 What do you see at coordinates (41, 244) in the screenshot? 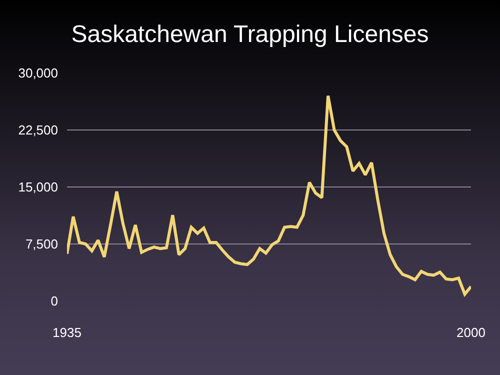
I see `y-tick-label: 7,500` at bounding box center [41, 244].